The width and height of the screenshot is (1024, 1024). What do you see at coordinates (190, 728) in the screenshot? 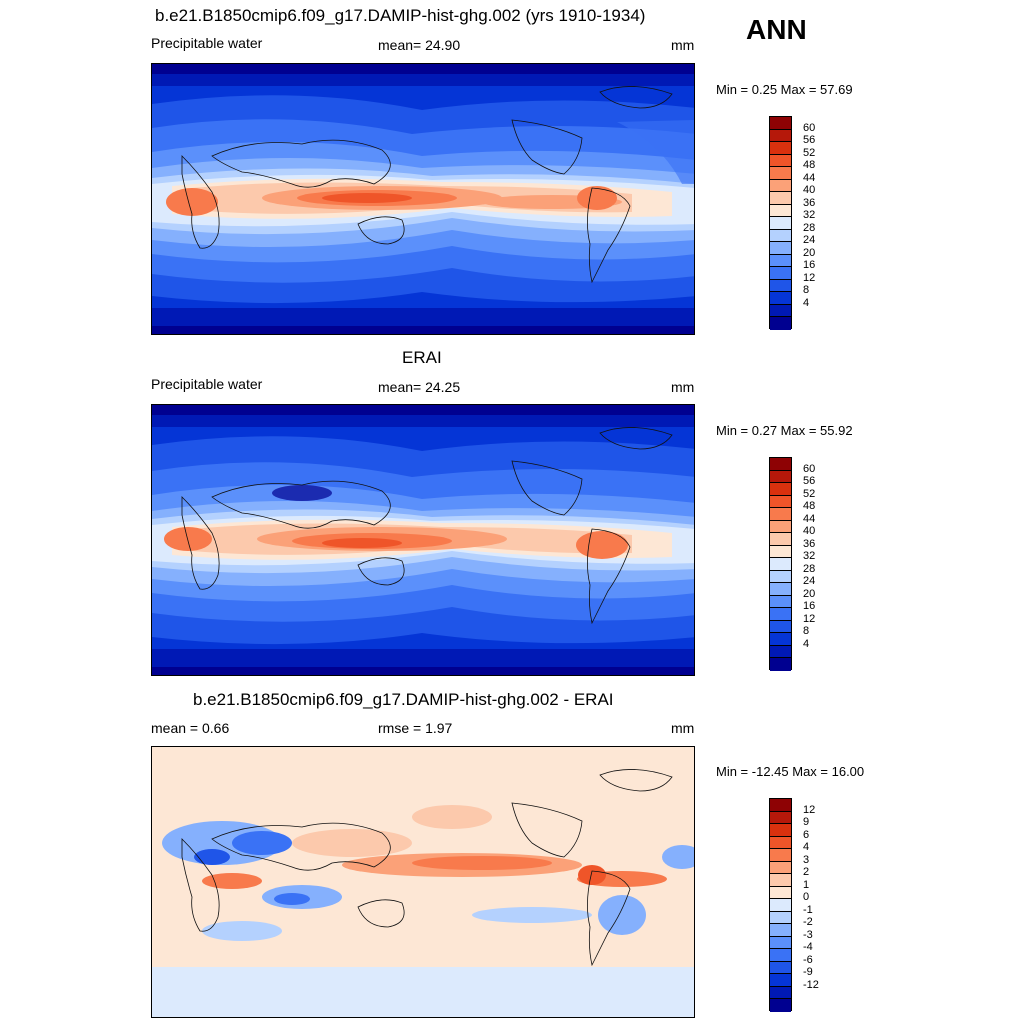
I see `panel-3-mean: mean = 0.66` at bounding box center [190, 728].